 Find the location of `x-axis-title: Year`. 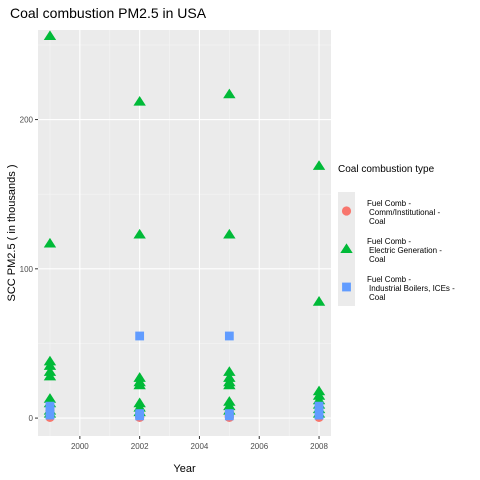

x-axis-title: Year is located at coordinates (184, 469).